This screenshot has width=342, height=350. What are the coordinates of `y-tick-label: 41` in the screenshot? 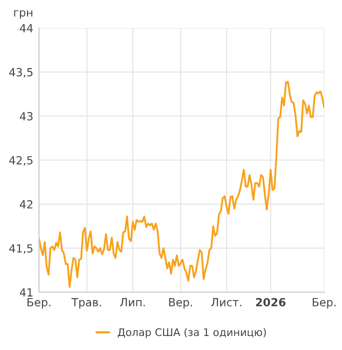 It's located at (26, 292).